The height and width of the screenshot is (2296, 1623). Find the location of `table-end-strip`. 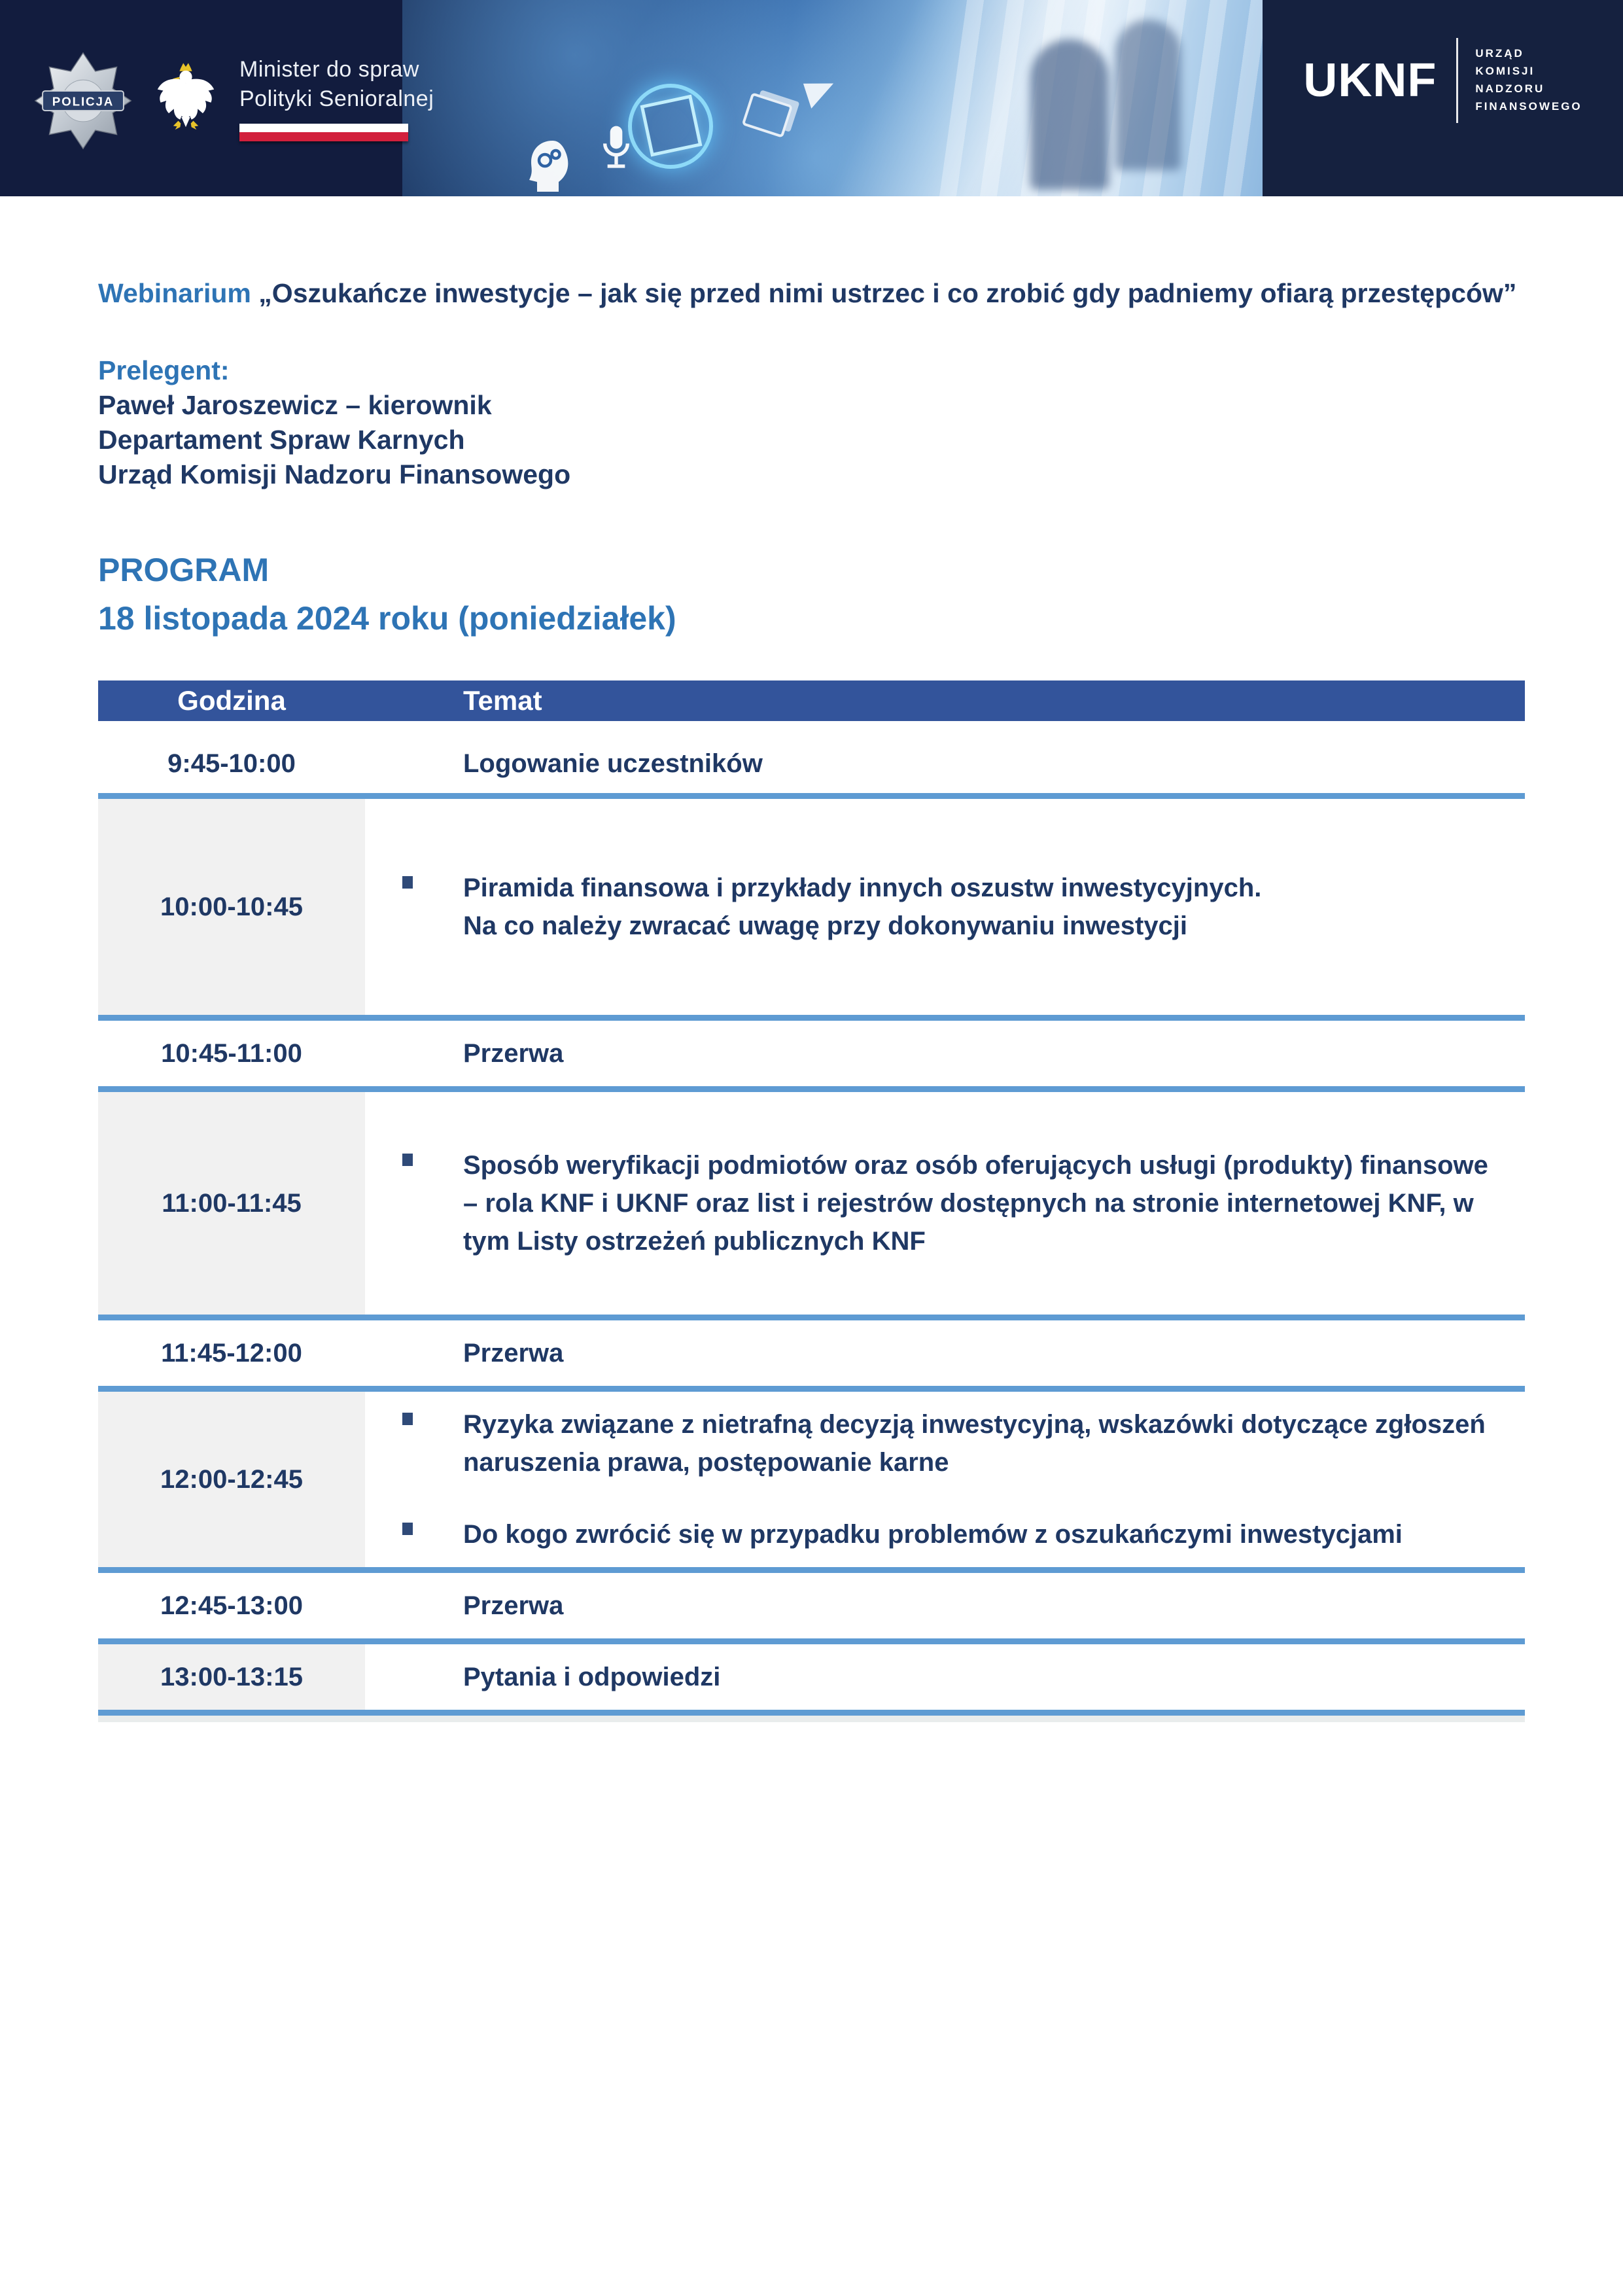

table-end-strip is located at coordinates (812, 1719).